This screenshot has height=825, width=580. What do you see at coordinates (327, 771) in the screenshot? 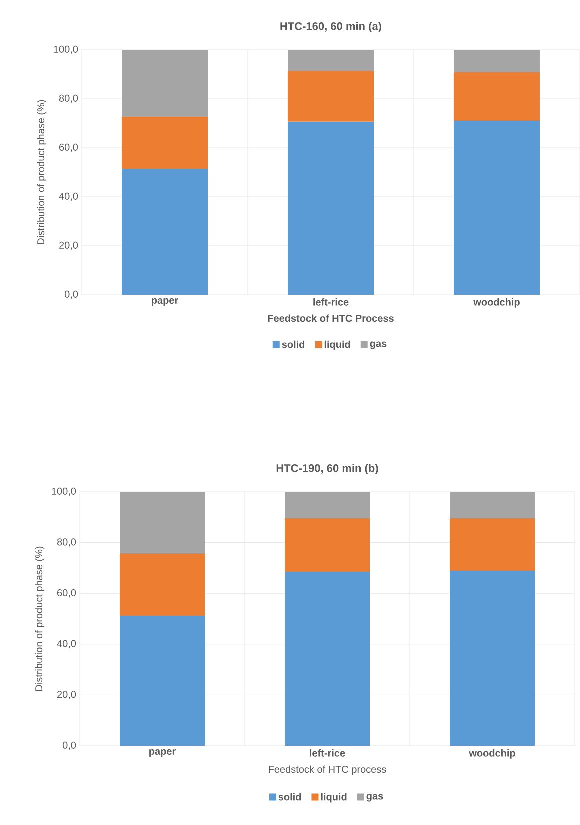
I see `x-axis-title: Feedstock of HTC process` at bounding box center [327, 771].